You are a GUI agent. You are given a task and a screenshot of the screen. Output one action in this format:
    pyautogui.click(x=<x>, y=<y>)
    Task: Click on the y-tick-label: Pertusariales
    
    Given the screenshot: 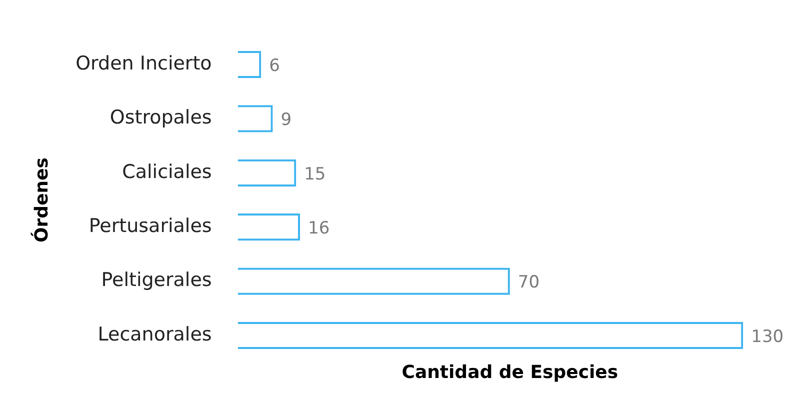 What is the action you would take?
    pyautogui.click(x=150, y=226)
    